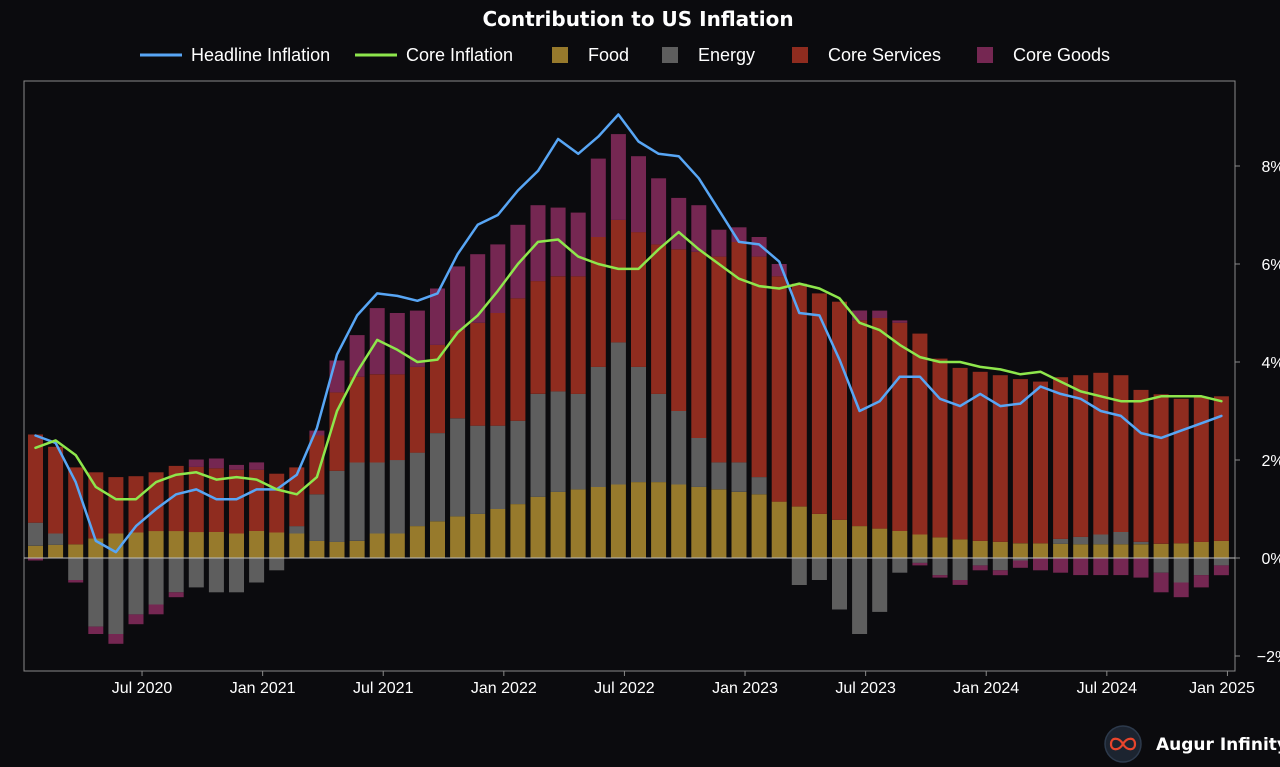 Image resolution: width=1280 pixels, height=767 pixels. What do you see at coordinates (263, 688) in the screenshot?
I see `x-tick-label: Jan 2021` at bounding box center [263, 688].